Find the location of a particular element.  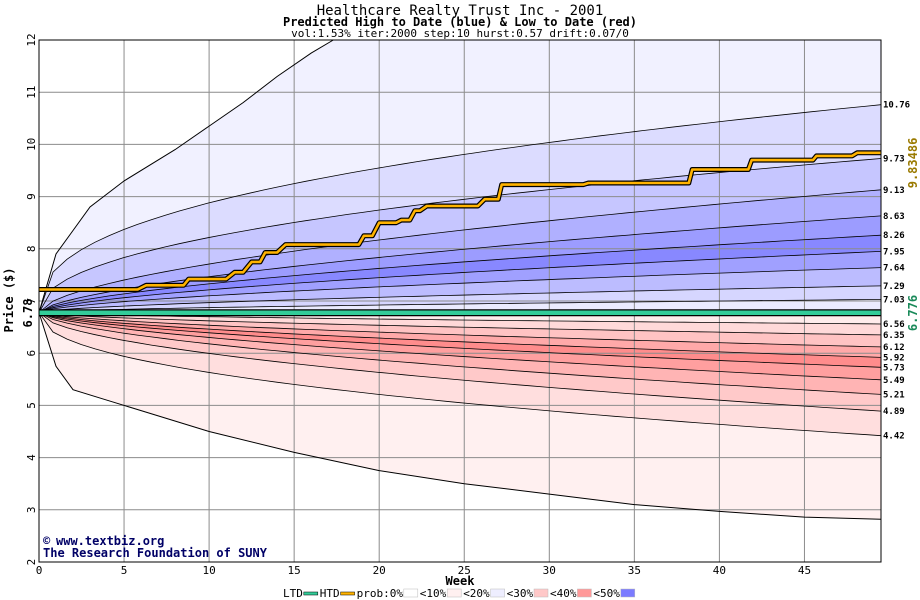

x-tick-label: 35 is located at coordinates (634, 570).